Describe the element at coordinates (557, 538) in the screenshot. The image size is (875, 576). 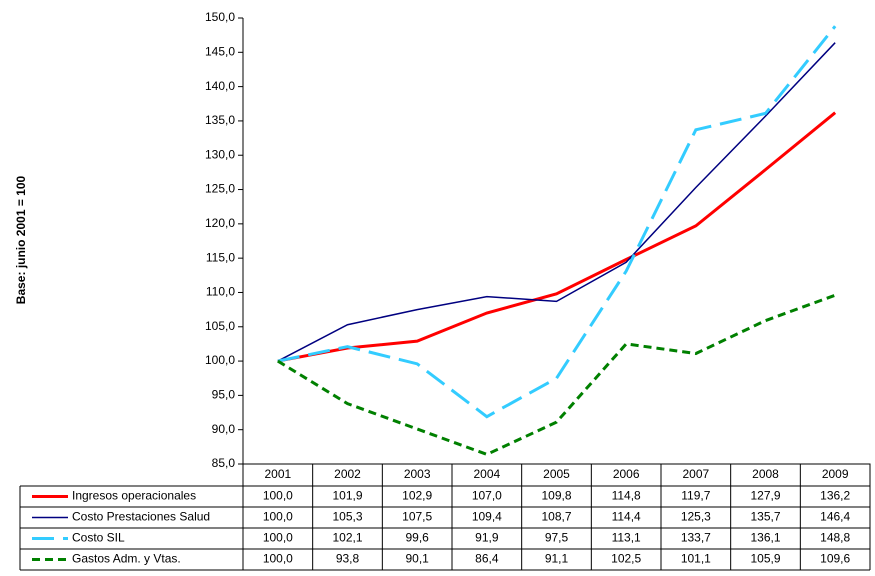
I see `table-value: 97,5` at that location.